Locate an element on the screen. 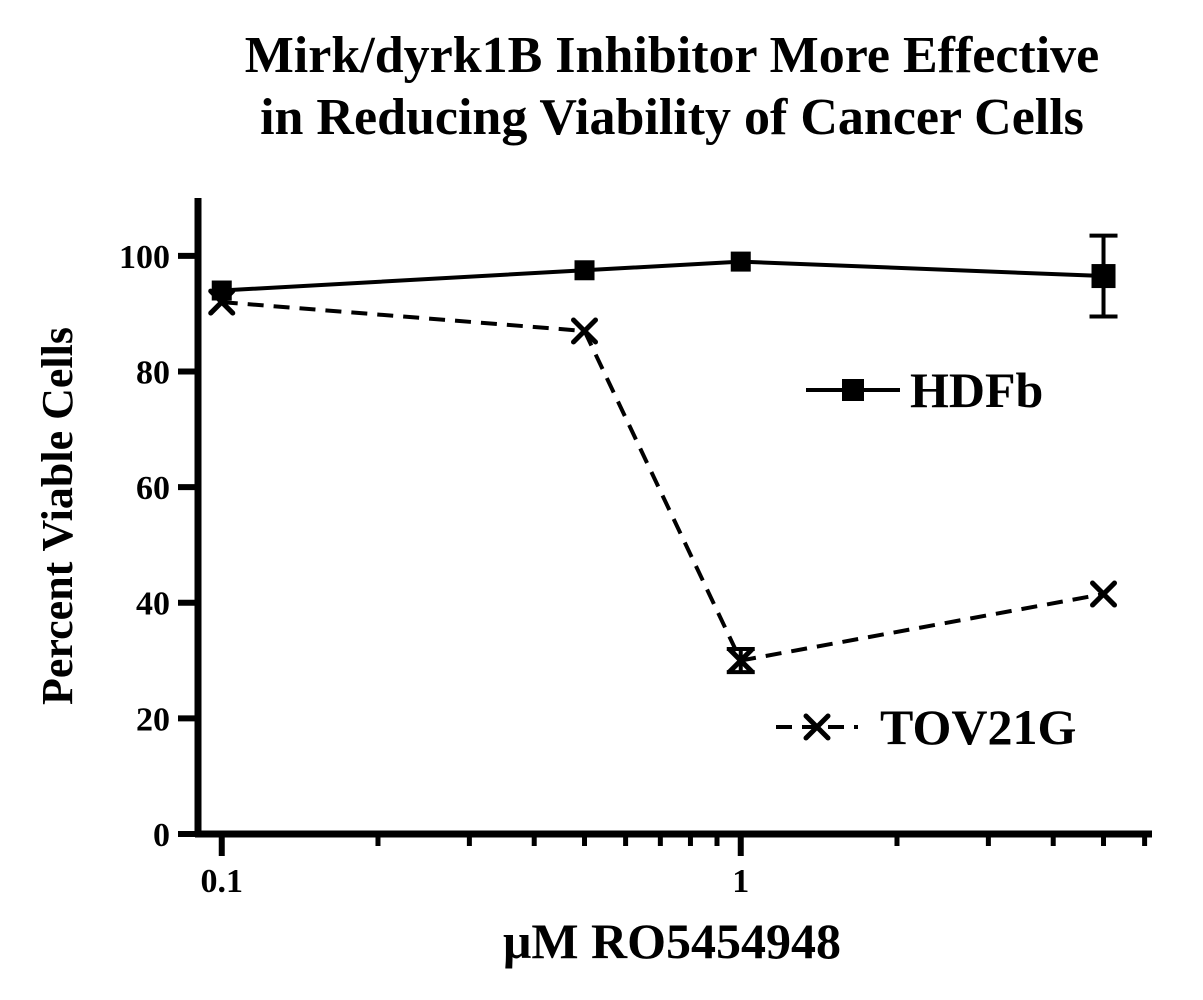 The width and height of the screenshot is (1203, 1000). y-tick-label: 20 is located at coordinates (153, 719).